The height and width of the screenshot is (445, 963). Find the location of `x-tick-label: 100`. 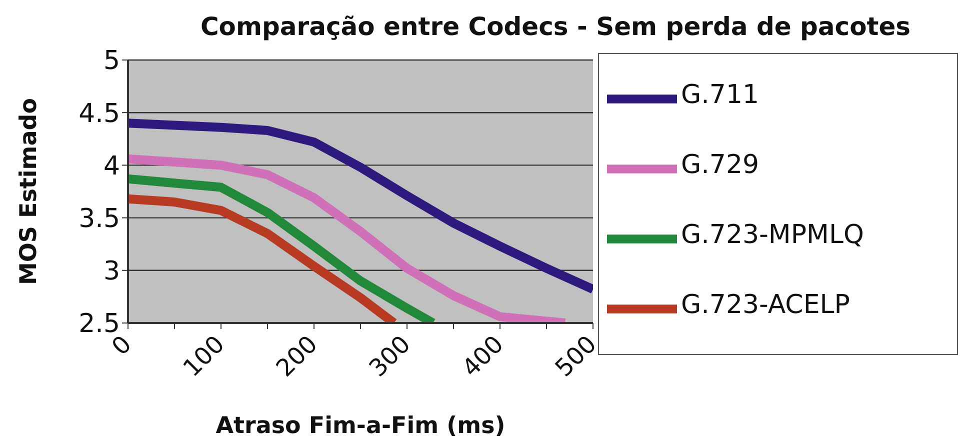

x-tick-label: 100 is located at coordinates (204, 356).